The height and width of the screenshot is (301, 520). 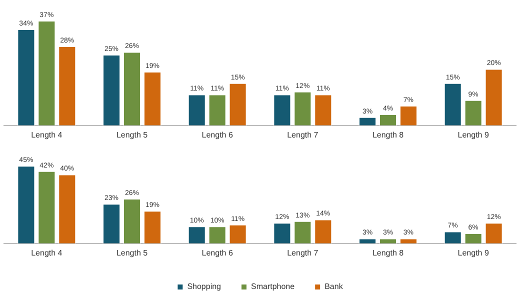 What do you see at coordinates (334, 287) in the screenshot?
I see `legend-label: Bank` at bounding box center [334, 287].